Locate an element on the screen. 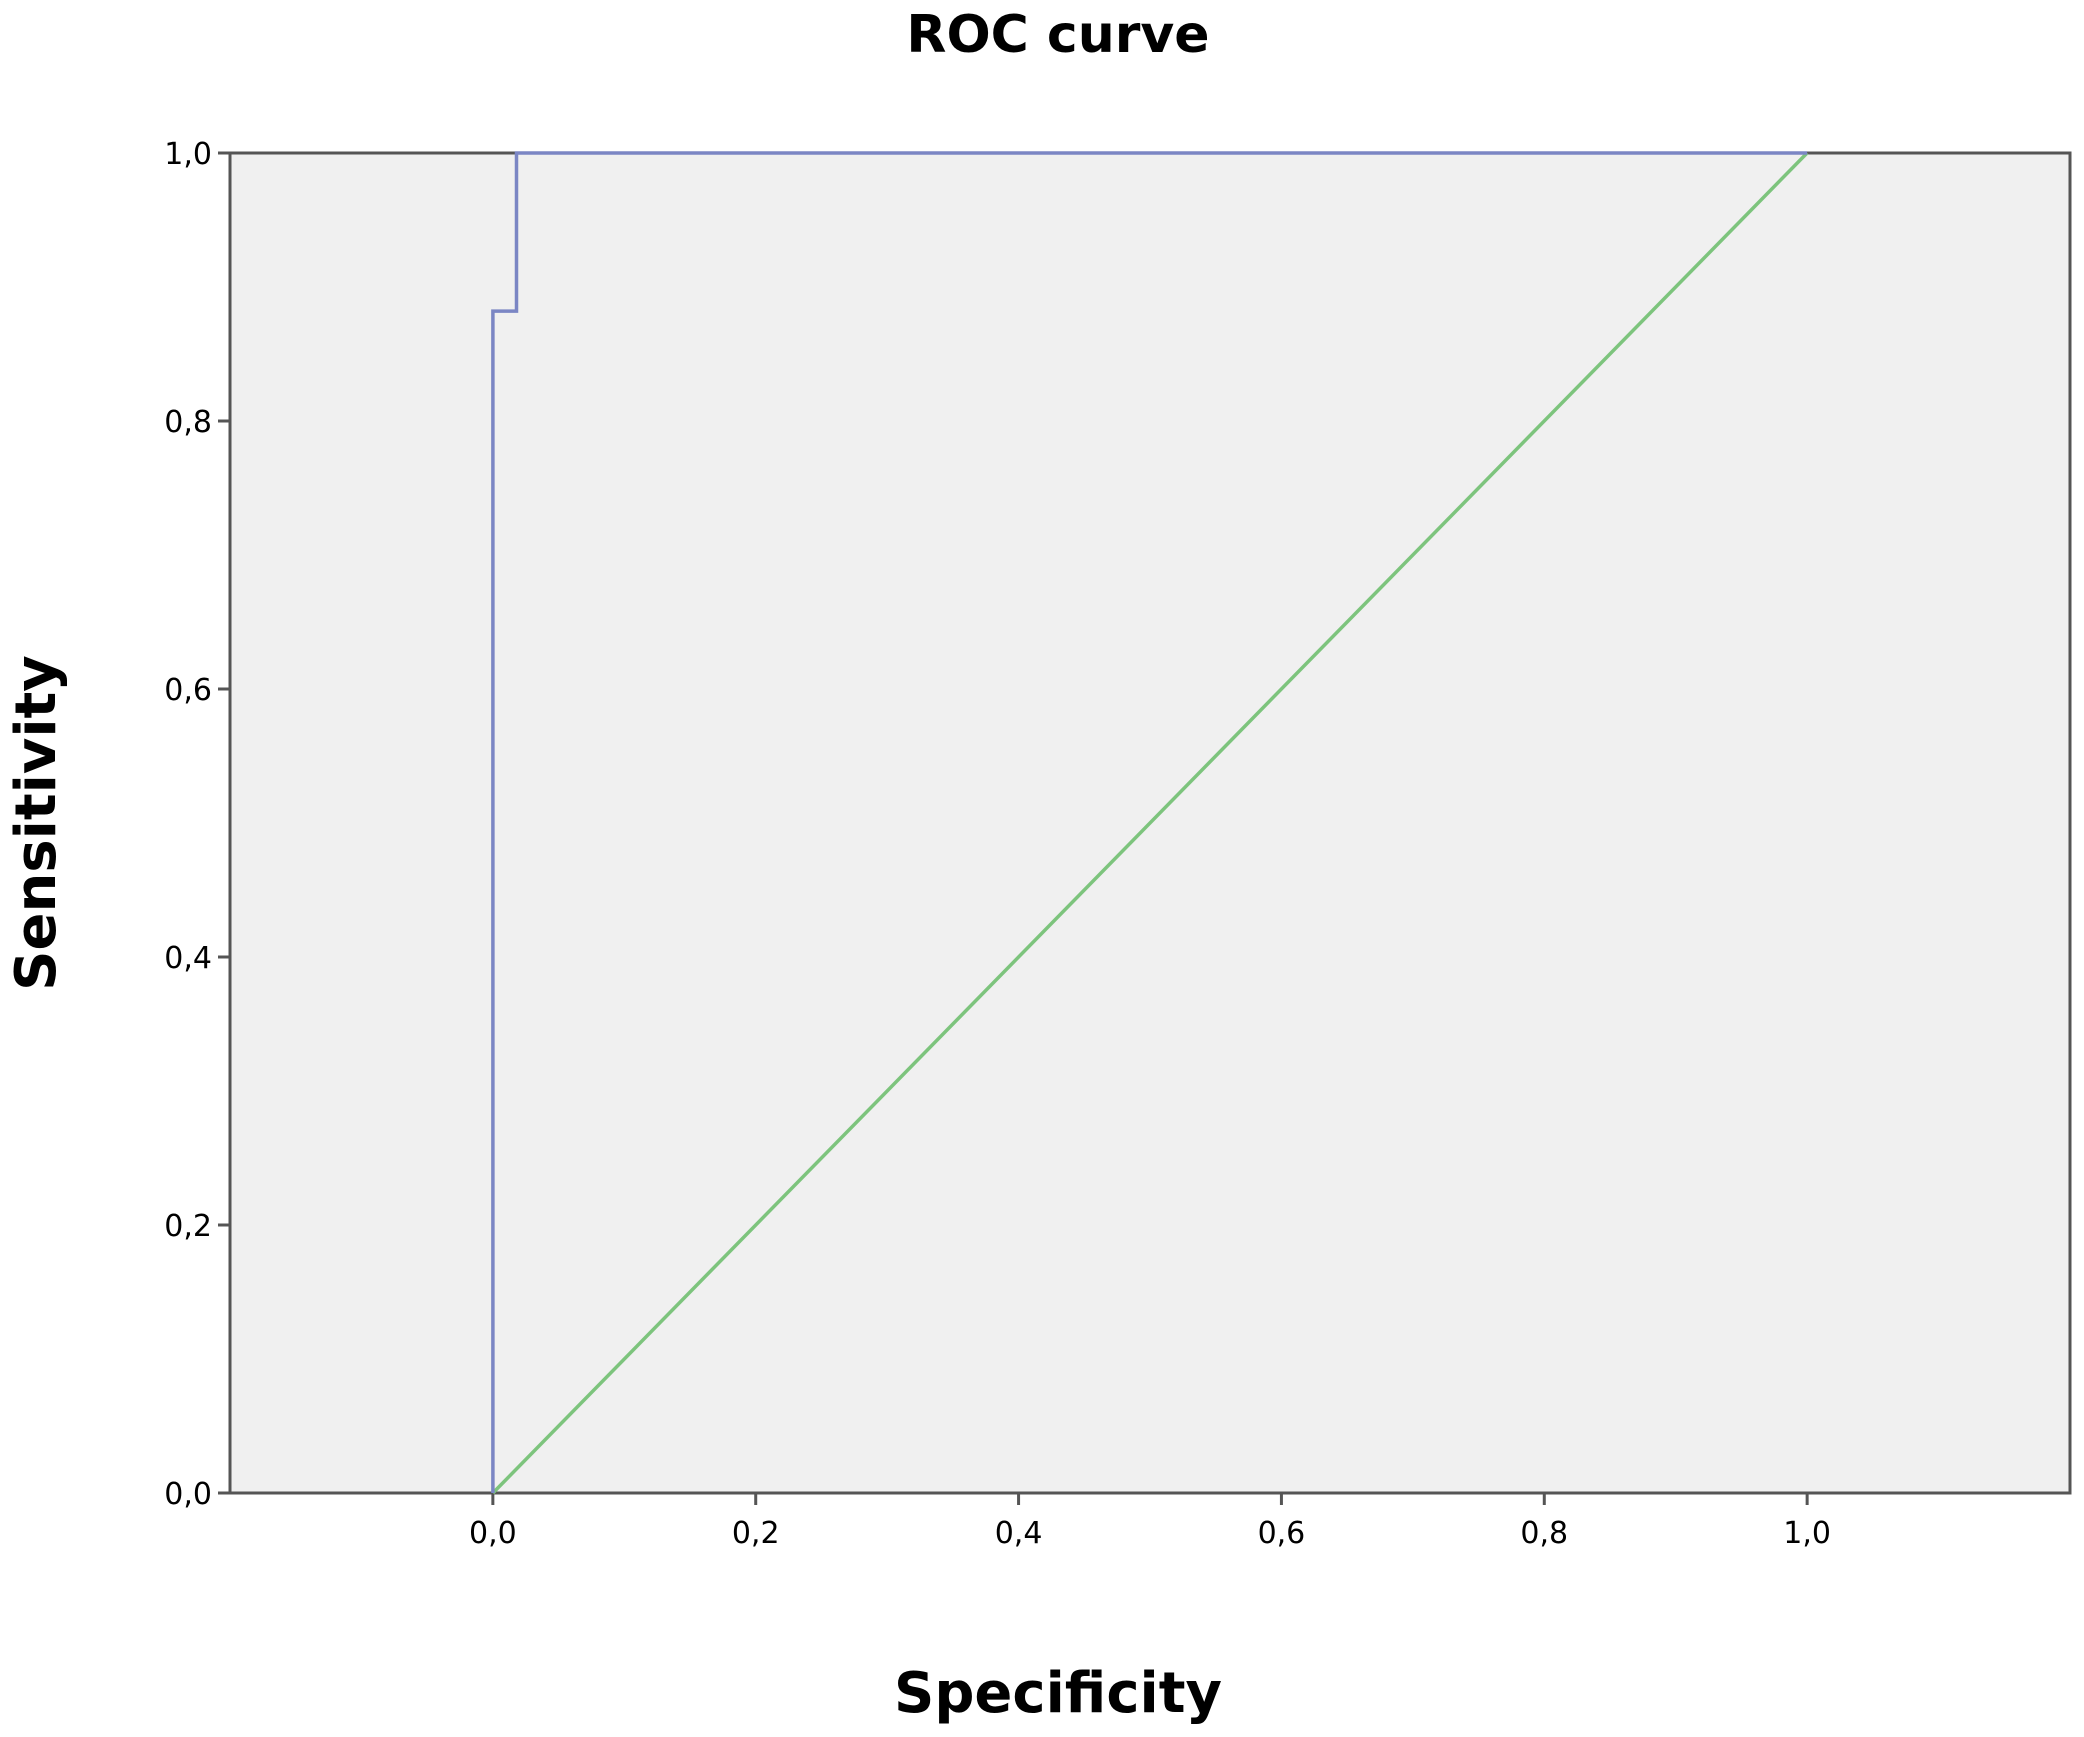  y-tick-label: 0,8 is located at coordinates (188, 422).